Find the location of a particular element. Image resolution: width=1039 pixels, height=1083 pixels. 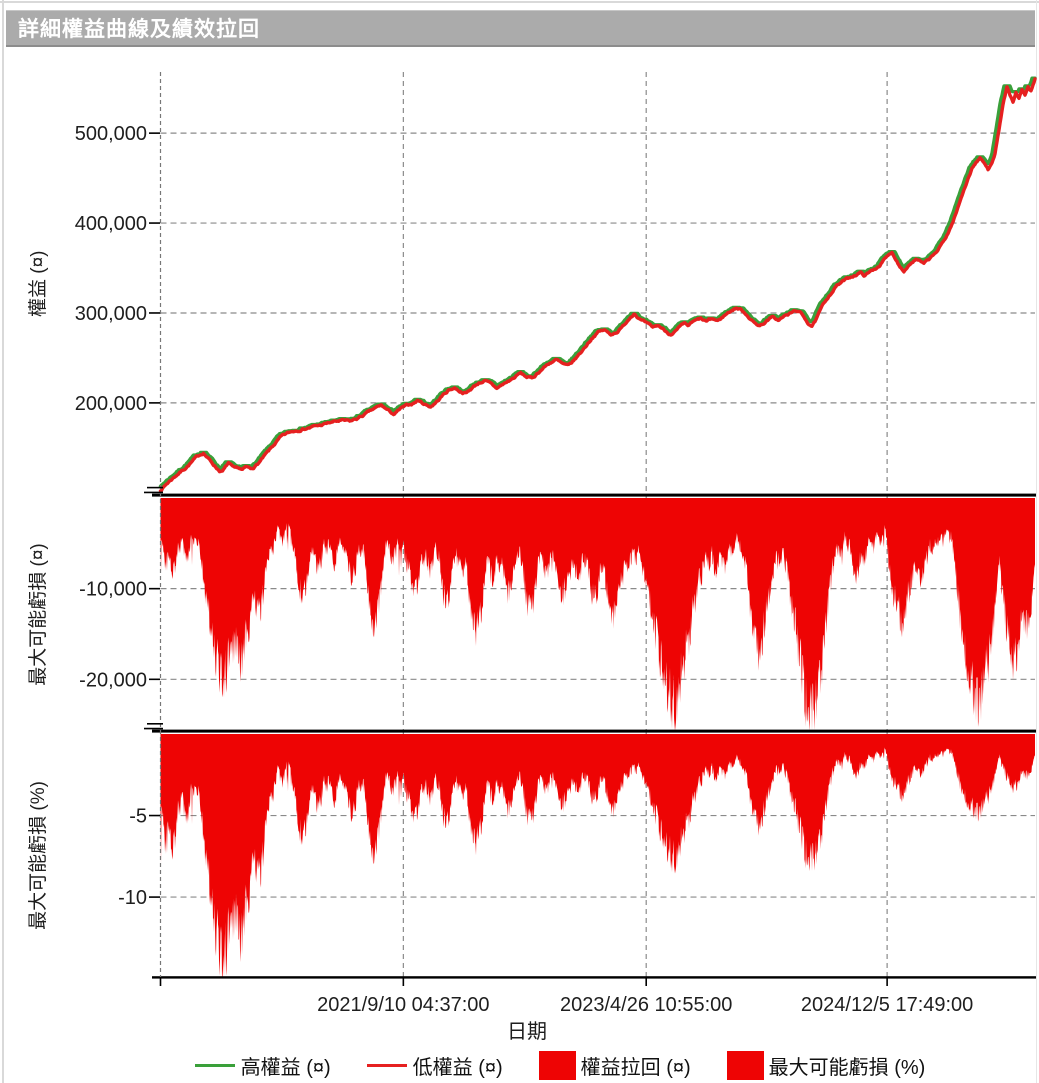

legend-item-low-equity: 低權益 (¤) is located at coordinates (434, 1065).